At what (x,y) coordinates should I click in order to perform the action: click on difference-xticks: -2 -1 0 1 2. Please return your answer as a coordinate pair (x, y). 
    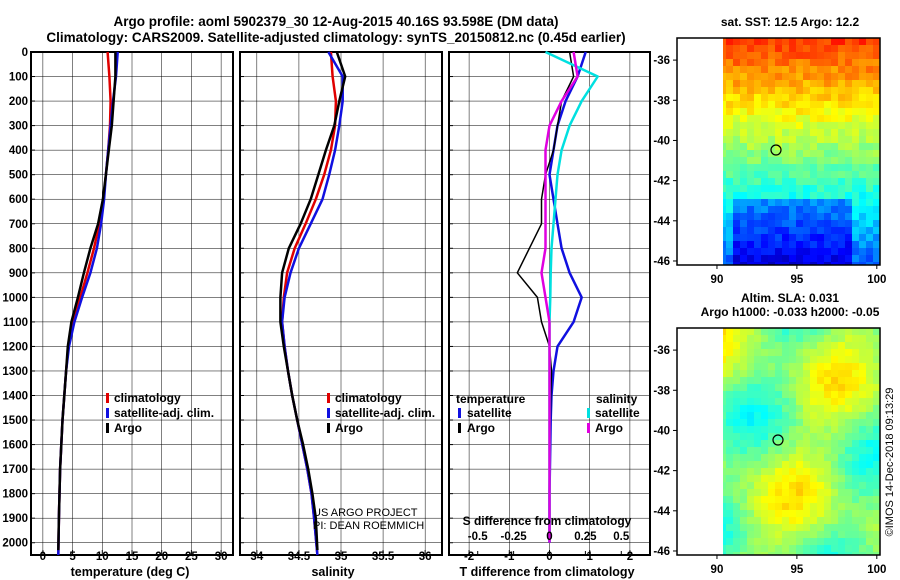
    Looking at the image, I should click on (548, 557).